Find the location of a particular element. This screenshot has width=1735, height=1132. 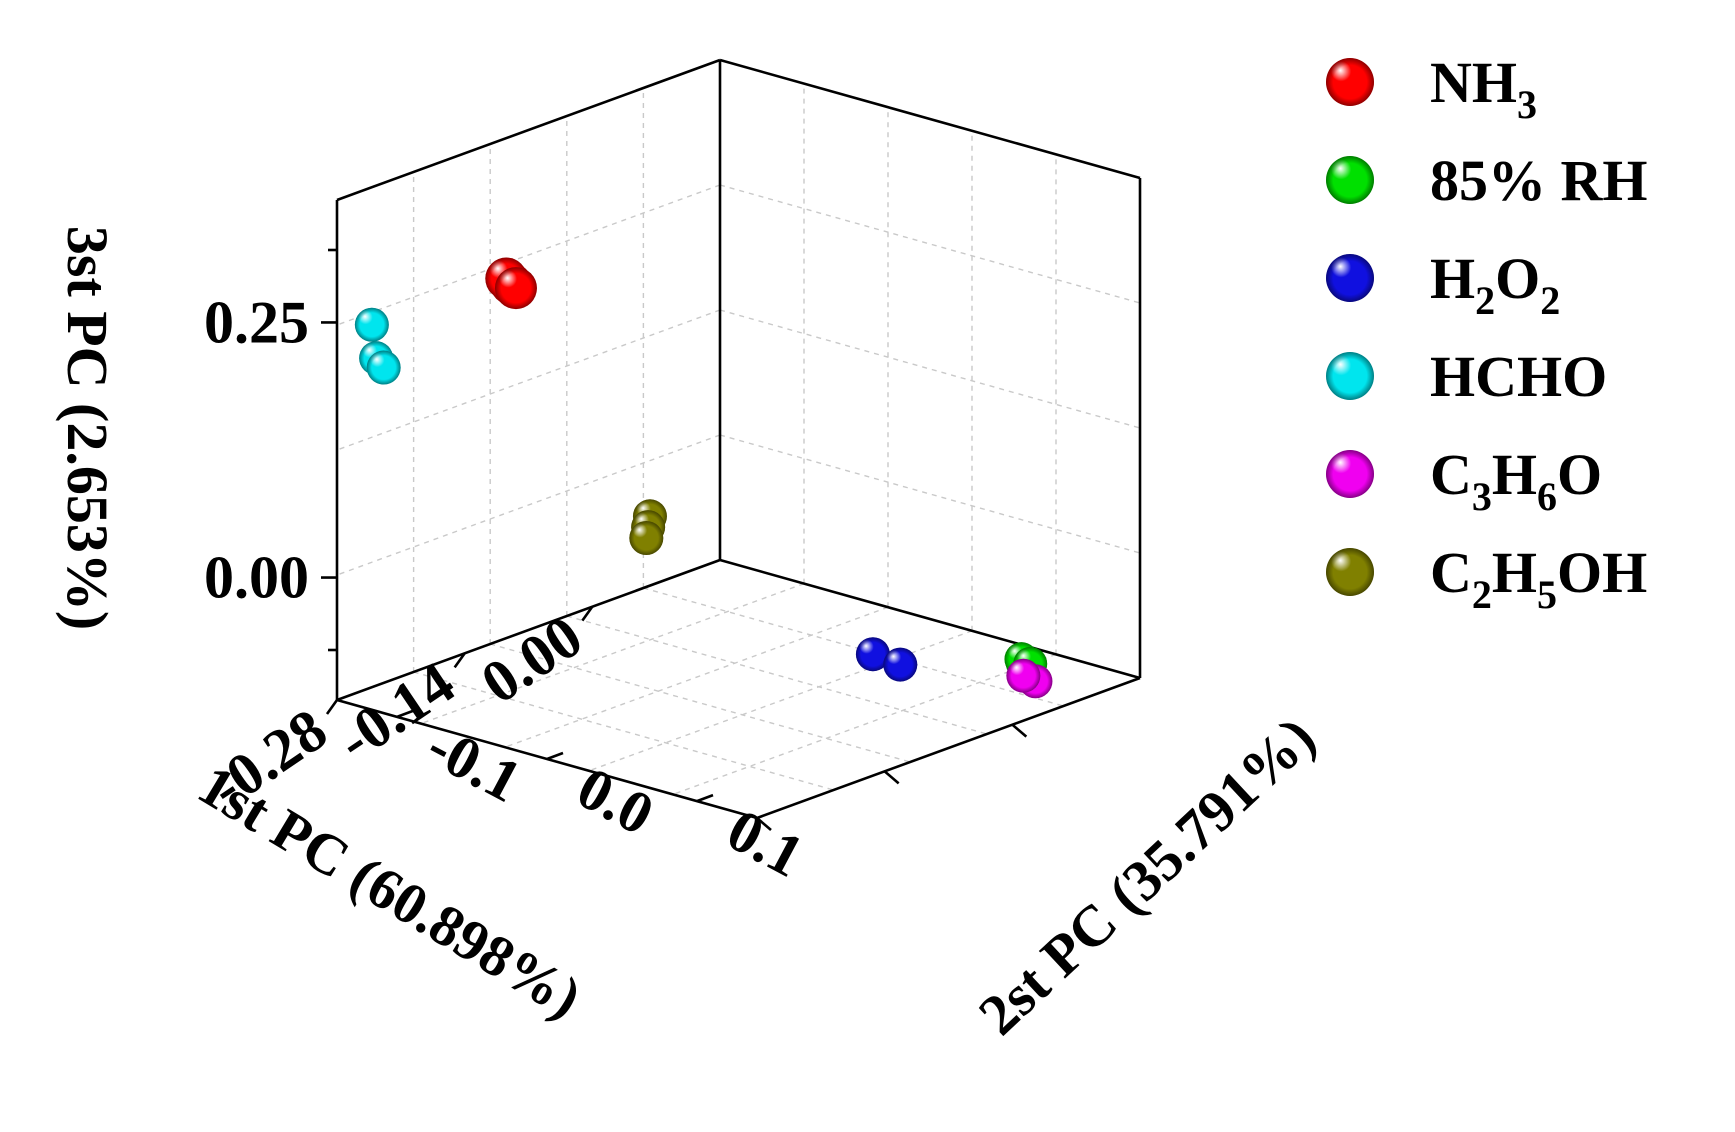

legend-label: NH3 is located at coordinates (1483, 88).